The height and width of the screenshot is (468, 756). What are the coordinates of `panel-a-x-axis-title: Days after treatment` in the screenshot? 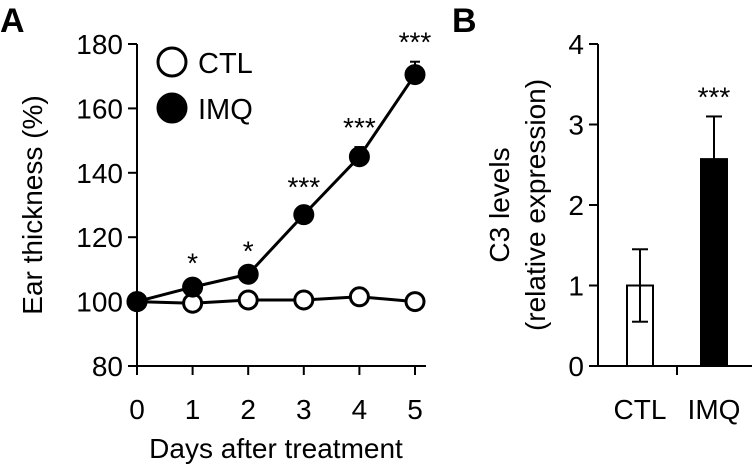 It's located at (276, 448).